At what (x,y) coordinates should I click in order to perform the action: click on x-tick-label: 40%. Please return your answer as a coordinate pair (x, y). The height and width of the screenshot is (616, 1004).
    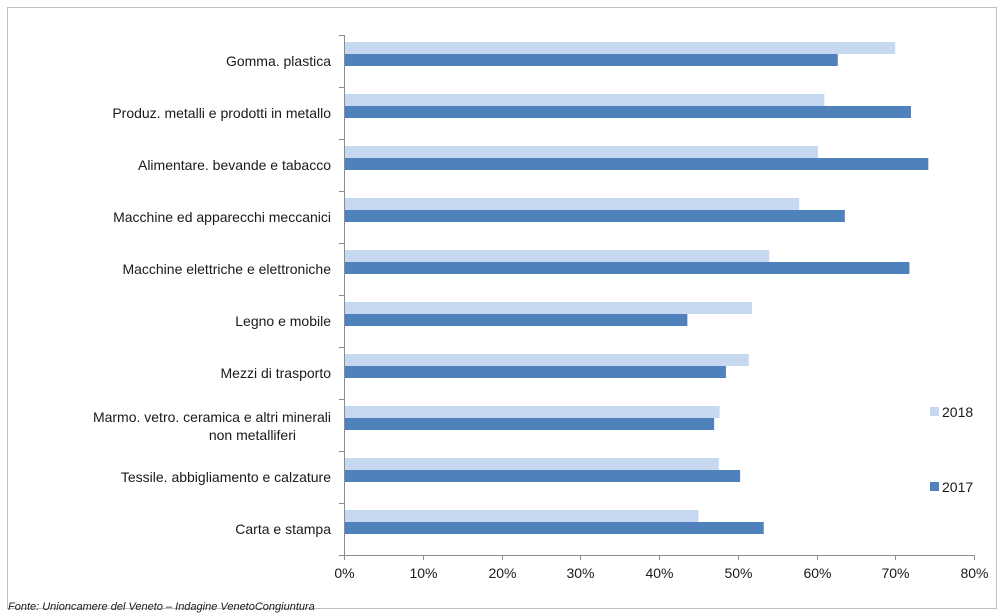
    Looking at the image, I should click on (659, 573).